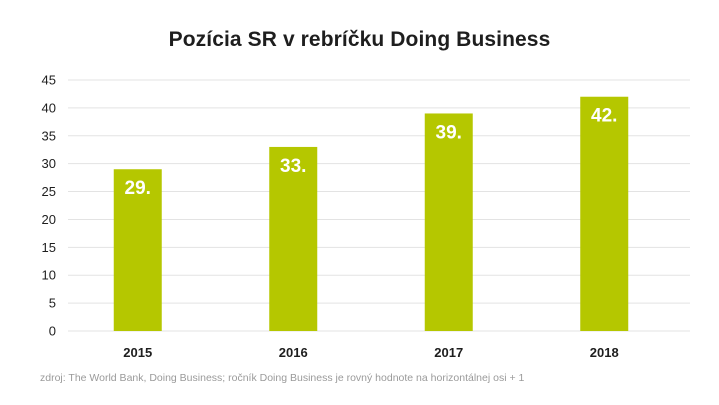 This screenshot has width=719, height=405. I want to click on x-axis-categories: 2015 2016 2017 2018, so click(370, 352).